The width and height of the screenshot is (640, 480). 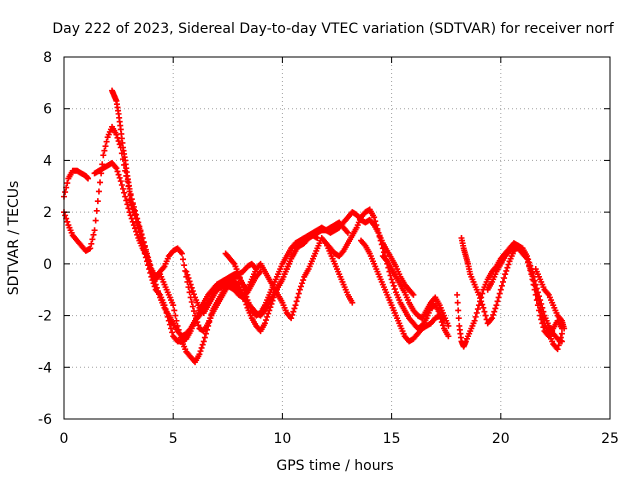 What do you see at coordinates (45, 368) in the screenshot?
I see `y-tick-label: -4` at bounding box center [45, 368].